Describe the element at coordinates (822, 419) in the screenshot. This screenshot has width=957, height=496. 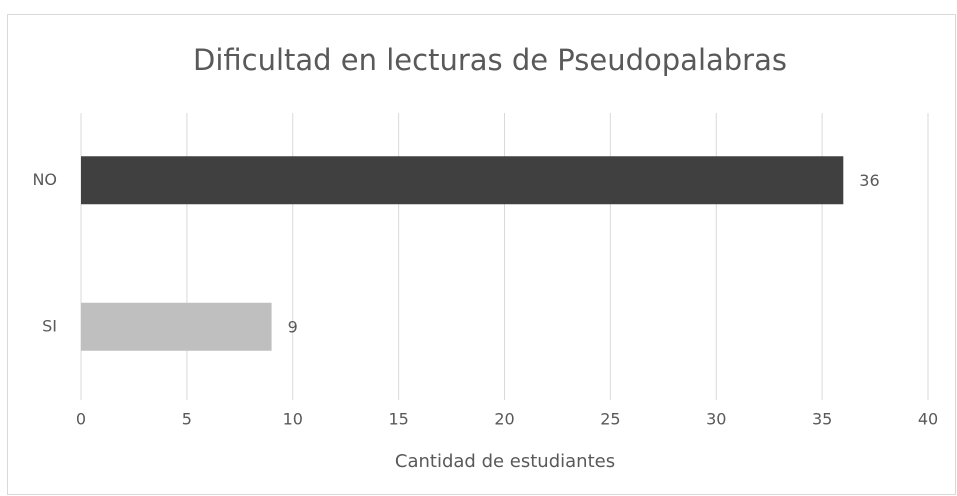
I see `x-tick-label: 35` at that location.